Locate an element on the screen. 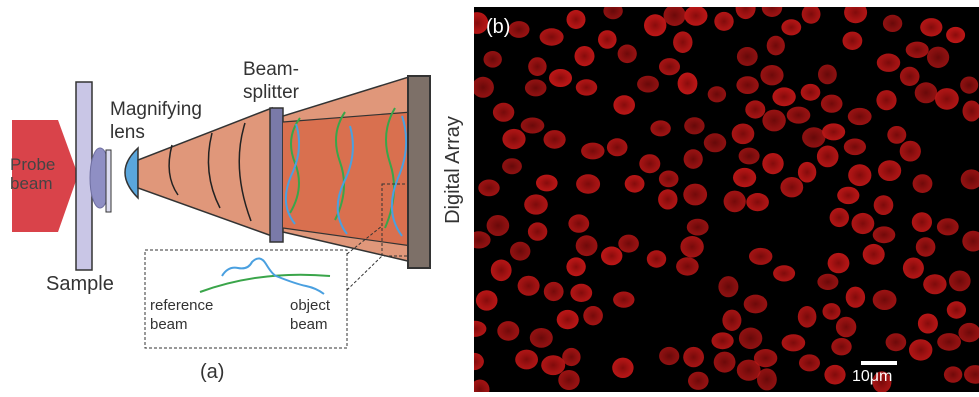  beamsplitter-label-line1: Beam- is located at coordinates (271, 69).